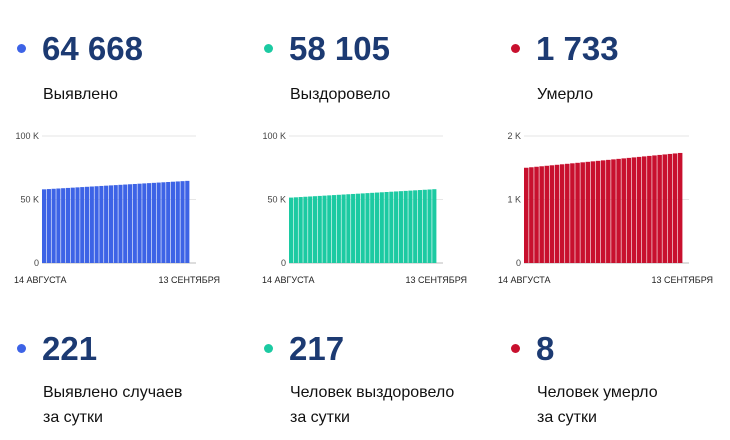 The width and height of the screenshot is (730, 440). What do you see at coordinates (565, 94) in the screenshot?
I see `died-label: Умерло` at bounding box center [565, 94].